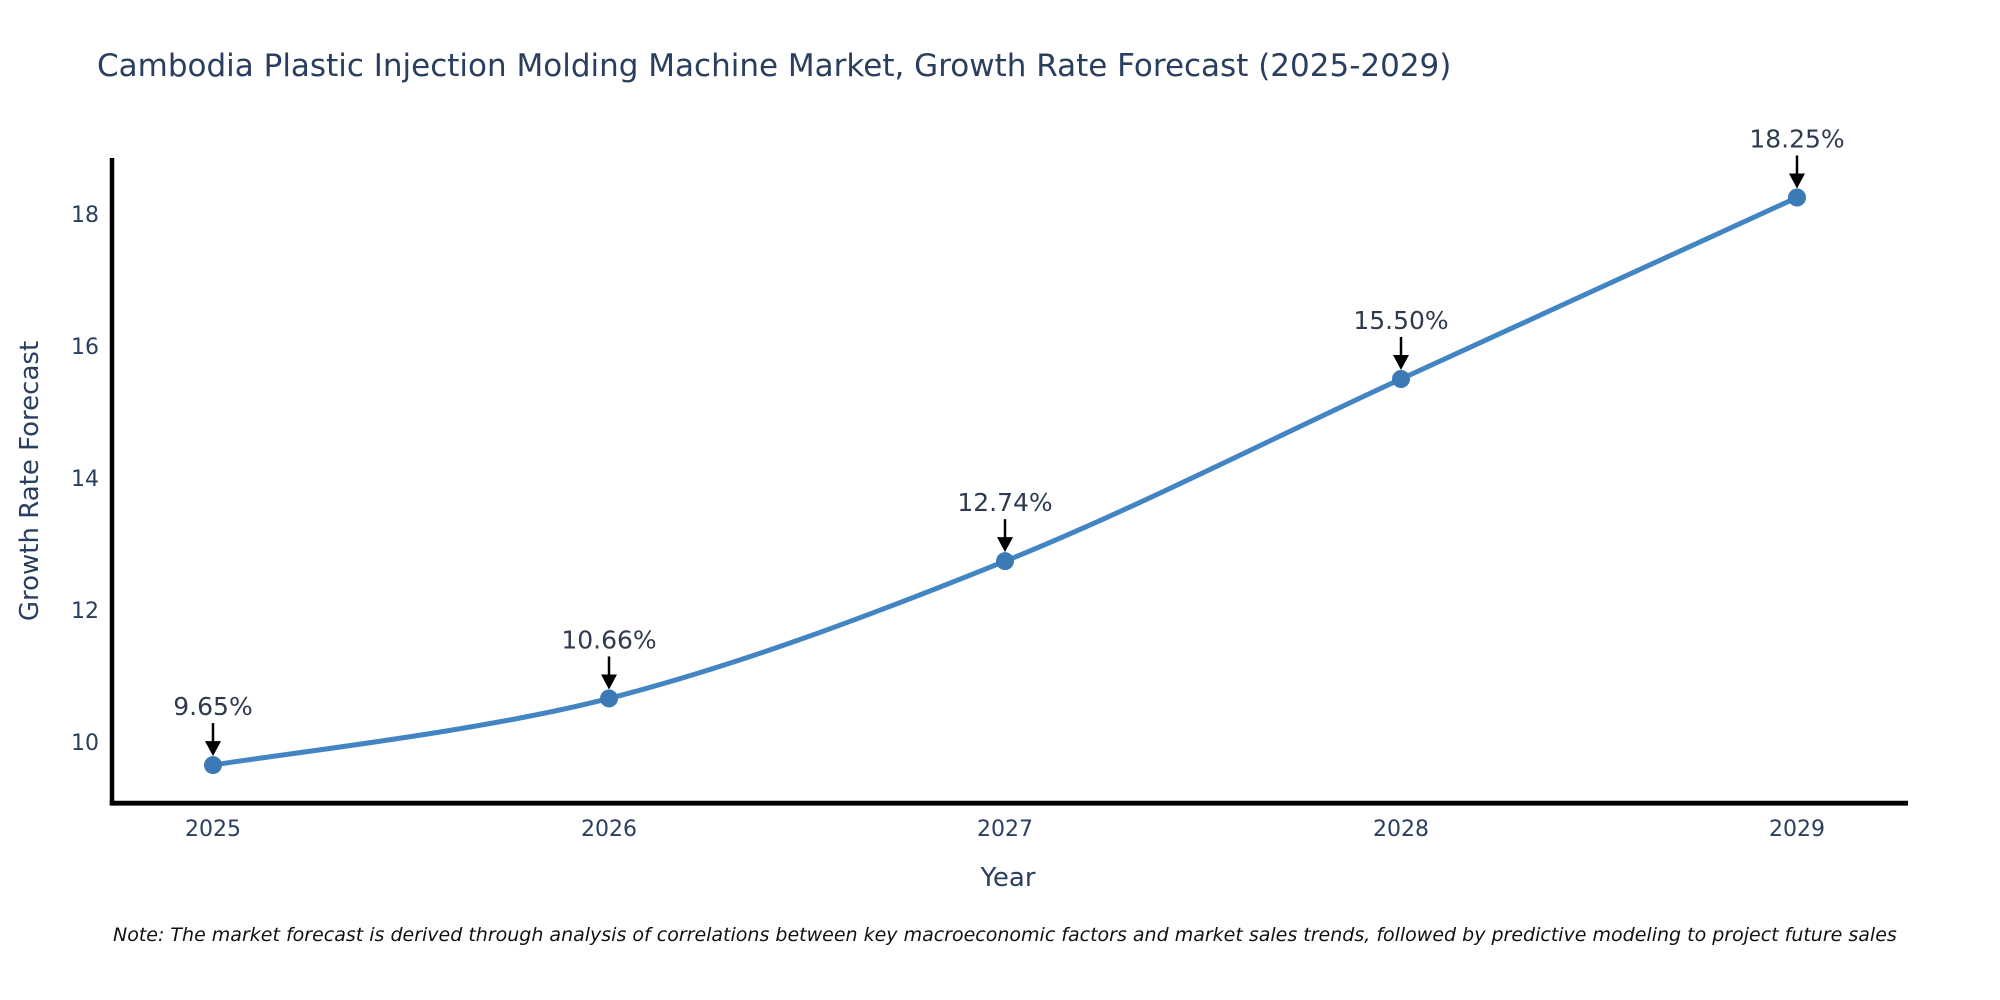  I want to click on point-annotation: 10.66%, so click(609, 657).